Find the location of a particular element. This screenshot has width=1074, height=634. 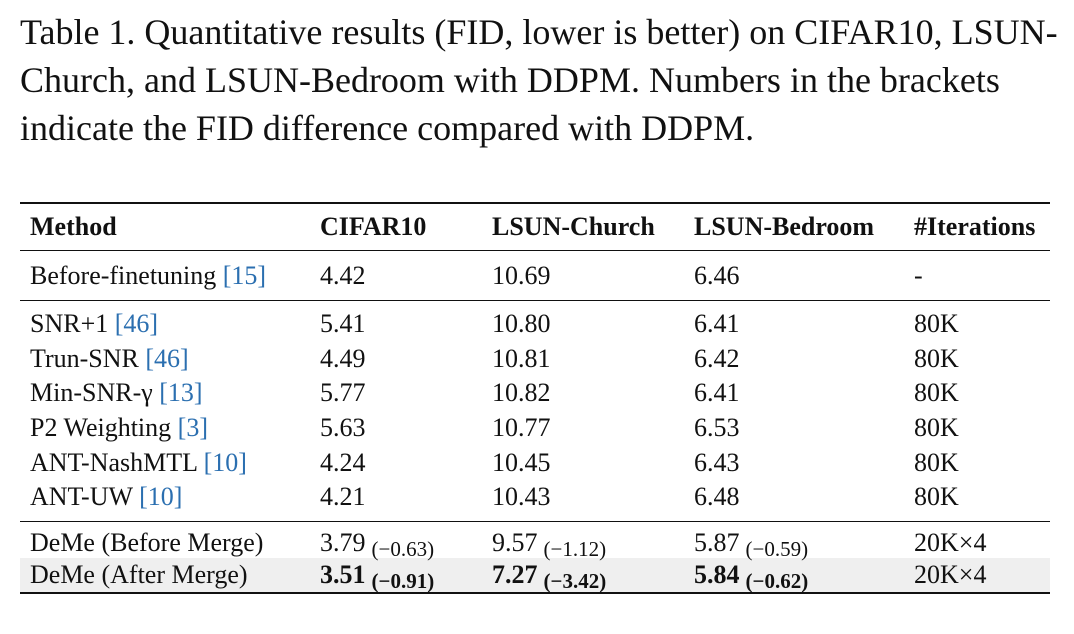

header-cifar10: CIFAR10 is located at coordinates (373, 226).